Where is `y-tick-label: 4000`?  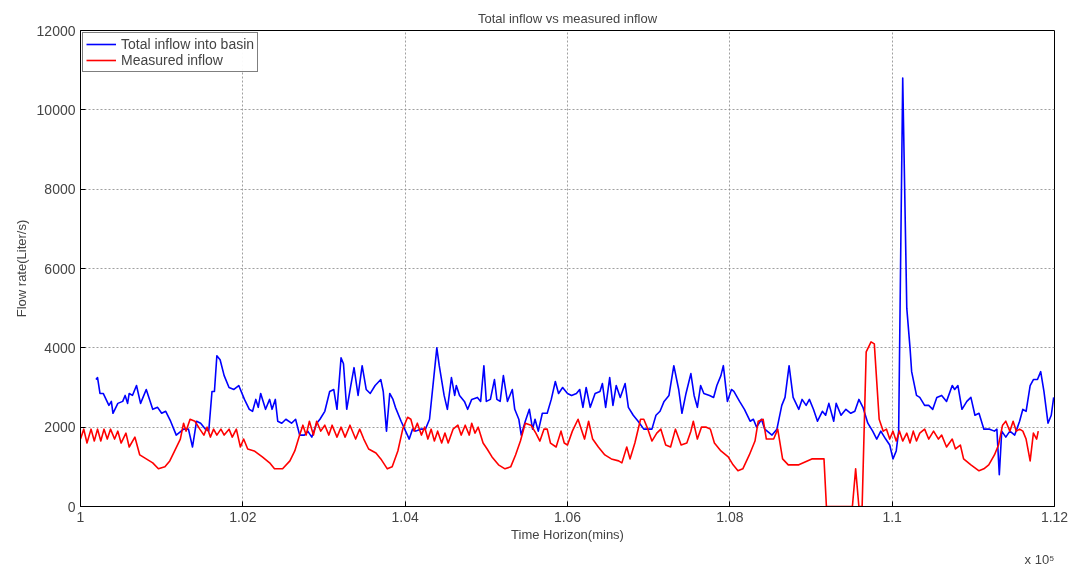 y-tick-label: 4000 is located at coordinates (60, 347).